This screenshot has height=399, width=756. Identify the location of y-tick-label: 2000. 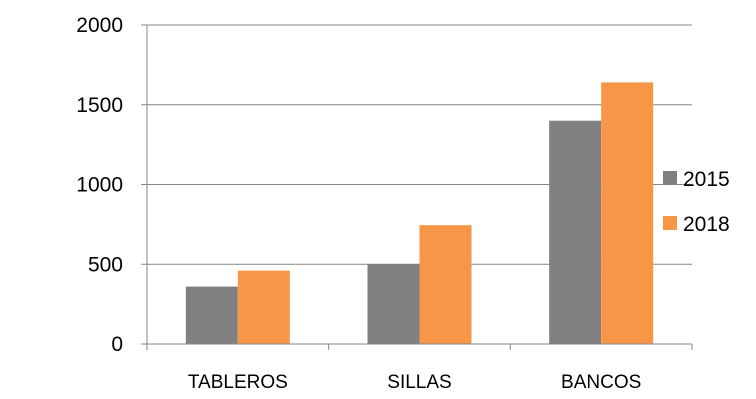
(99, 25).